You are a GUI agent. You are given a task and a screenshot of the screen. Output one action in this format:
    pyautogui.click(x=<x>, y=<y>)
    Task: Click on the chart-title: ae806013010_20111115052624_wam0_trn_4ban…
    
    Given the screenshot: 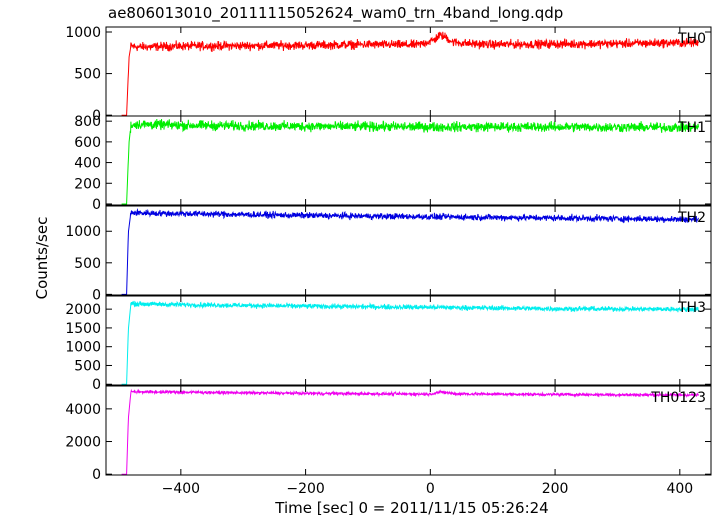 What is the action you would take?
    pyautogui.click(x=335, y=13)
    